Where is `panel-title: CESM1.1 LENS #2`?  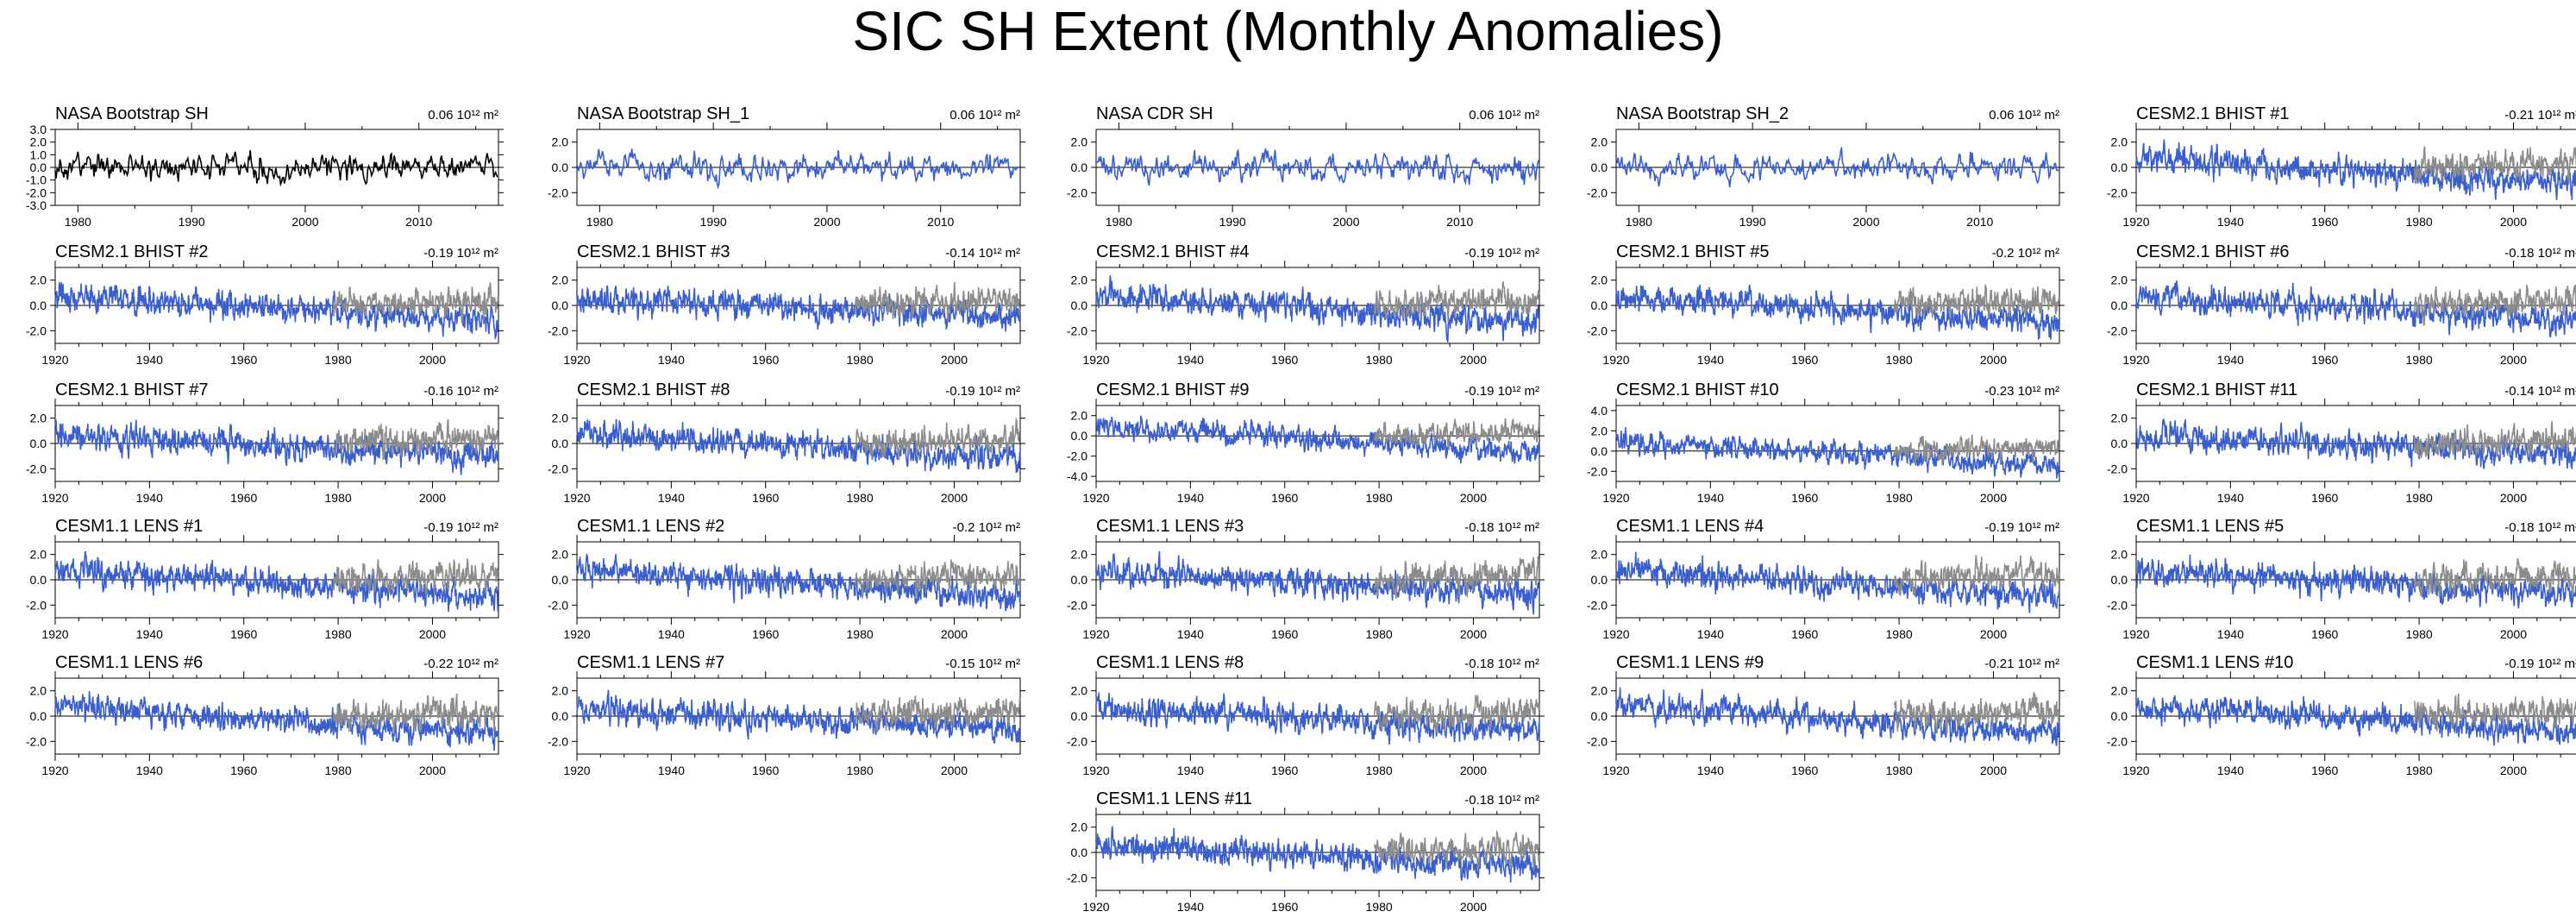 panel-title: CESM1.1 LENS #2 is located at coordinates (650, 526).